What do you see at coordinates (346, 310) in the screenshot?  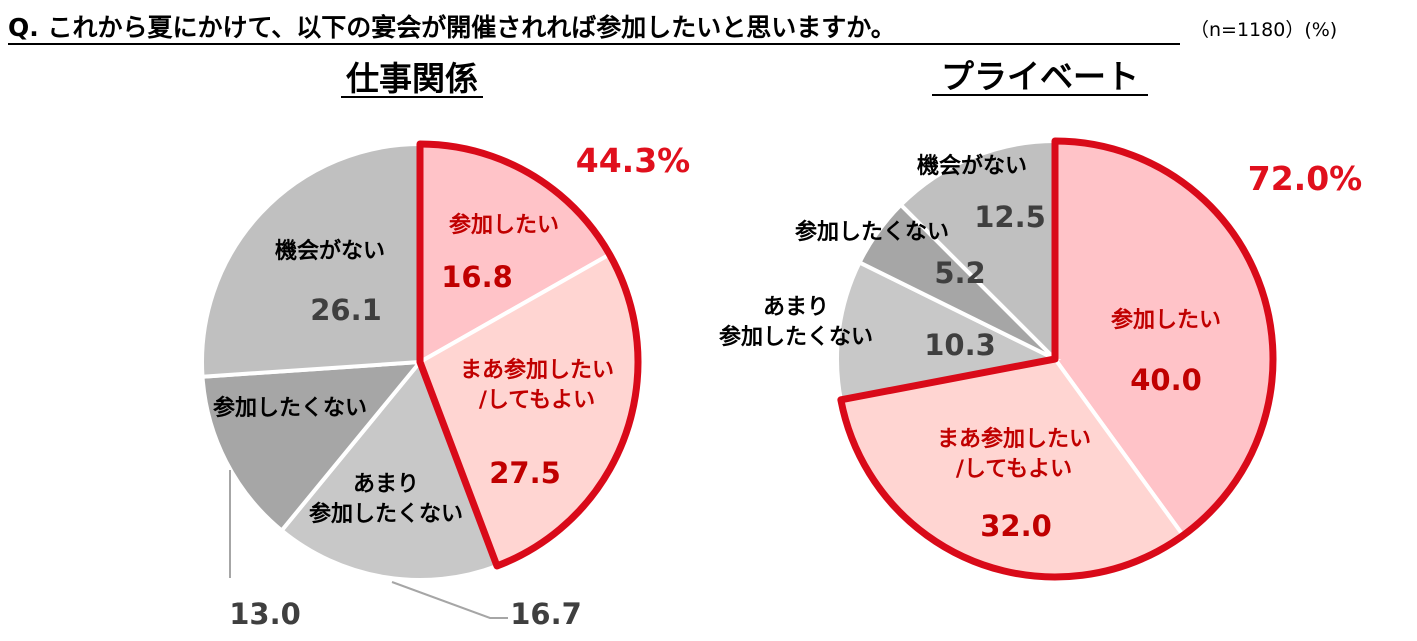 I see `work-value-kikai-ganai: 26.1` at bounding box center [346, 310].